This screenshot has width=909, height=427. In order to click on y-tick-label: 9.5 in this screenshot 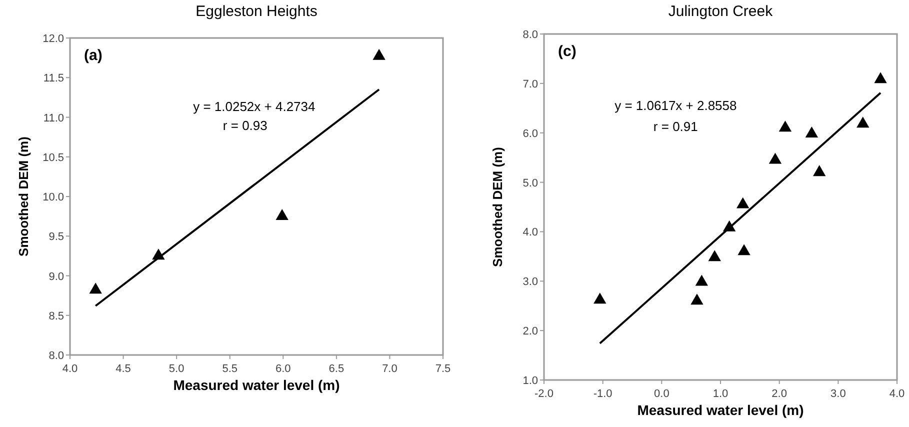, I will do `click(56, 237)`.